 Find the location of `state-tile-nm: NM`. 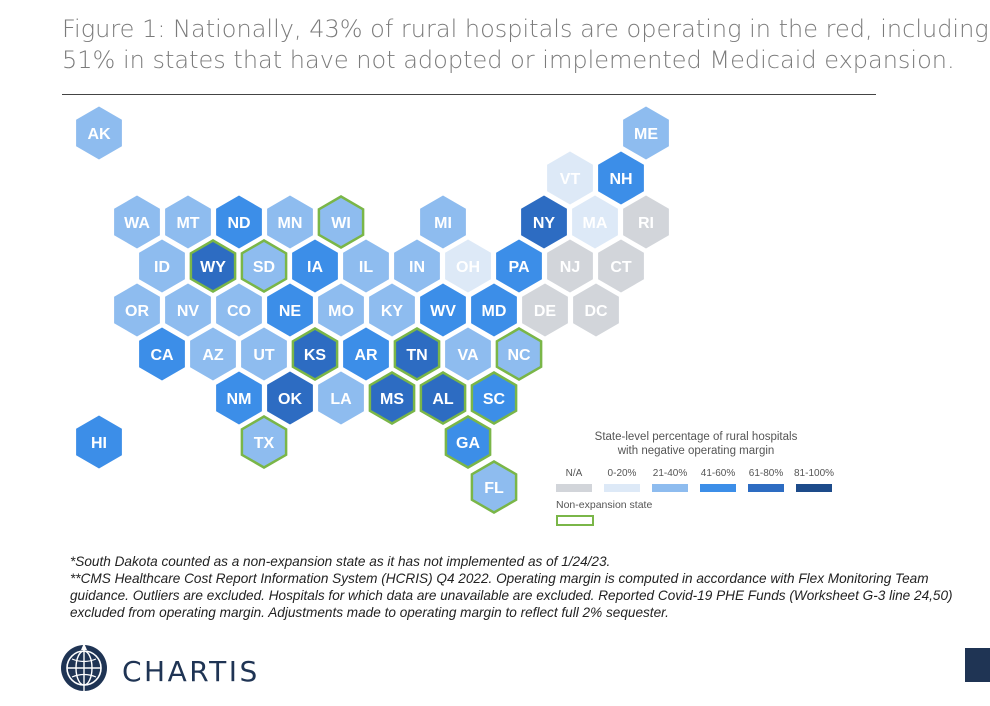

state-tile-nm: NM is located at coordinates (239, 398).